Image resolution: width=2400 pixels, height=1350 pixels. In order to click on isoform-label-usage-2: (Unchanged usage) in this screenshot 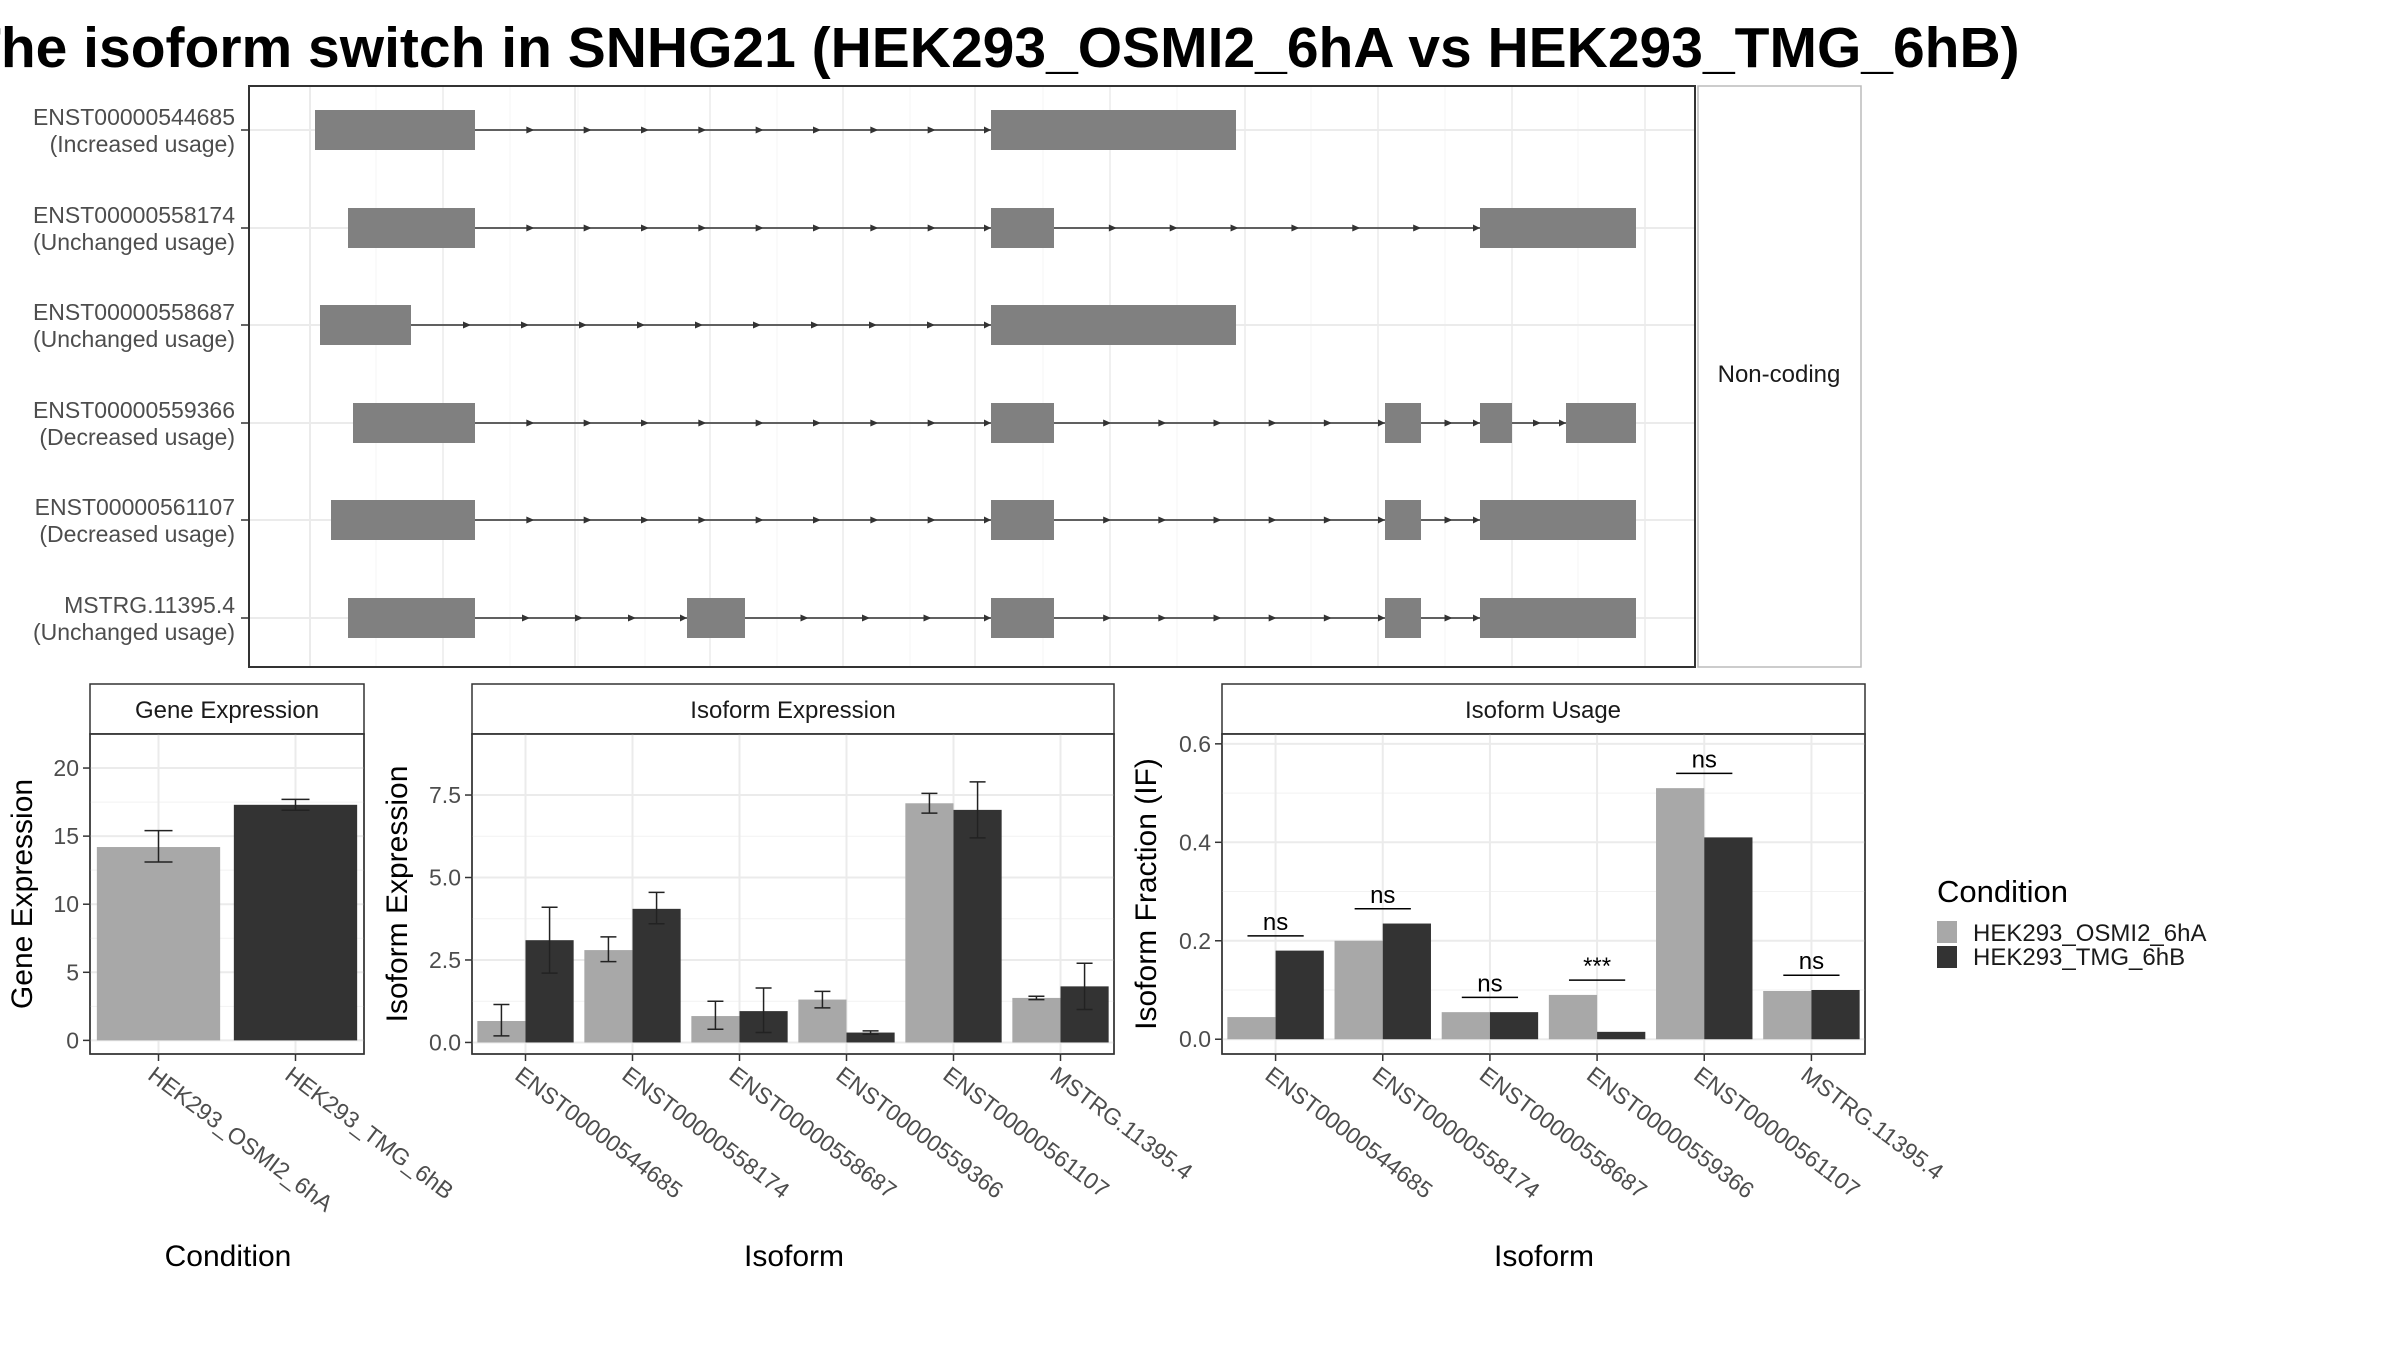, I will do `click(134, 339)`.